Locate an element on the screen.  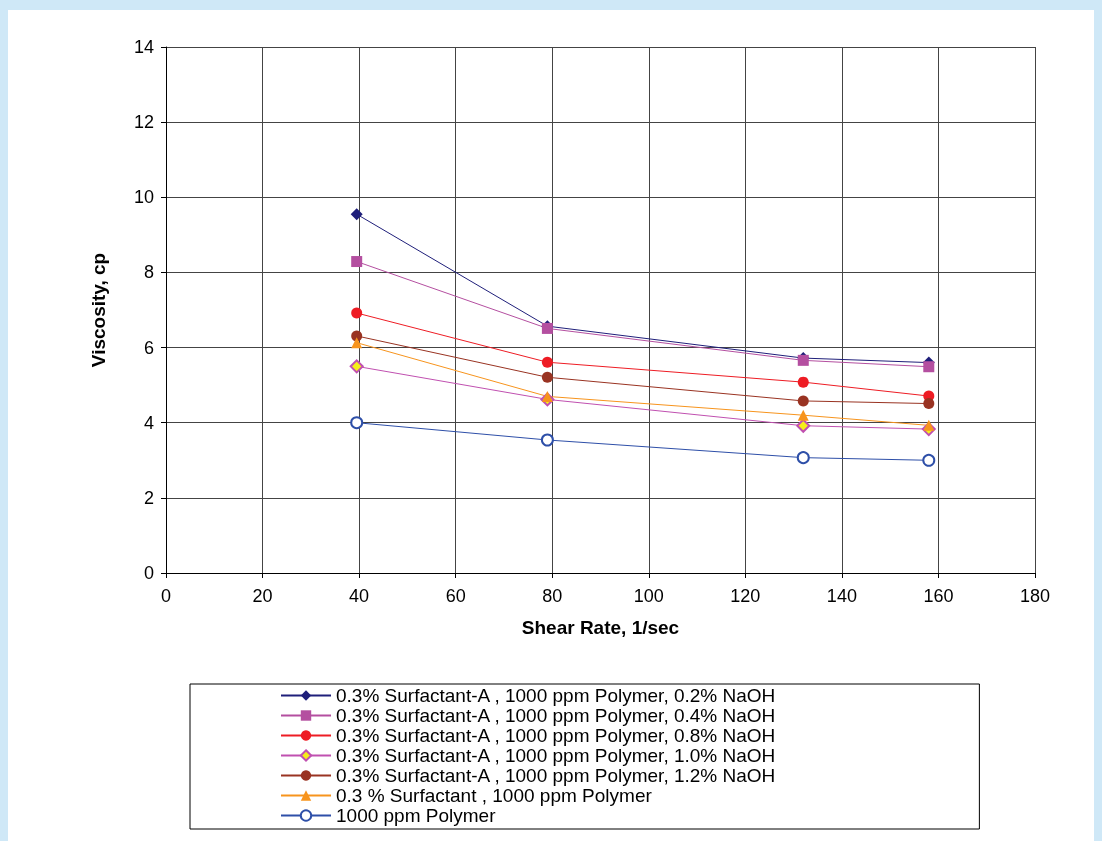
y-tick-label: 14 is located at coordinates (143, 47).